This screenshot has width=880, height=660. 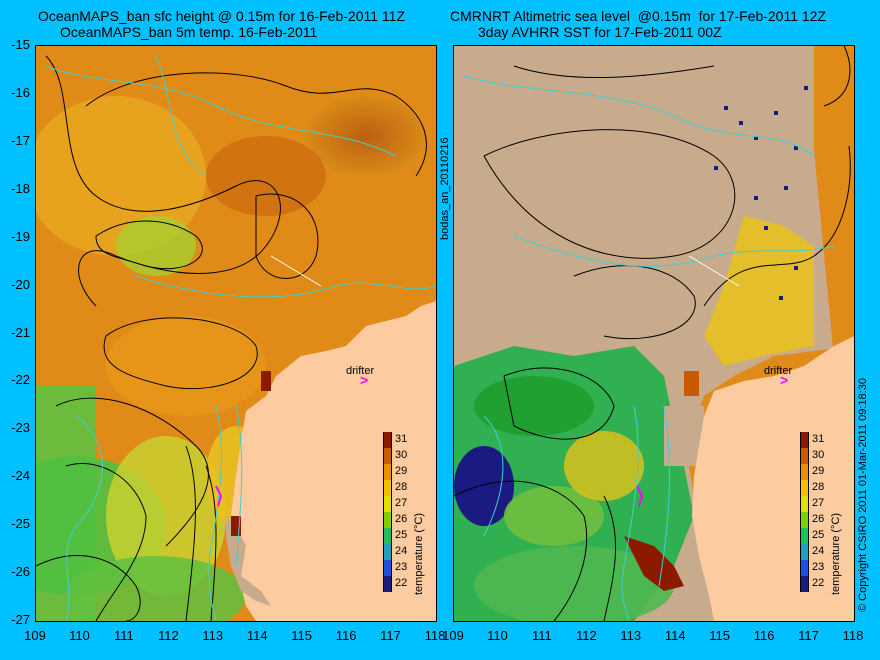 What do you see at coordinates (600, 32) in the screenshot?
I see `right-title-line2: 3day AVHRR SST for 17-Feb-2011 00Z` at bounding box center [600, 32].